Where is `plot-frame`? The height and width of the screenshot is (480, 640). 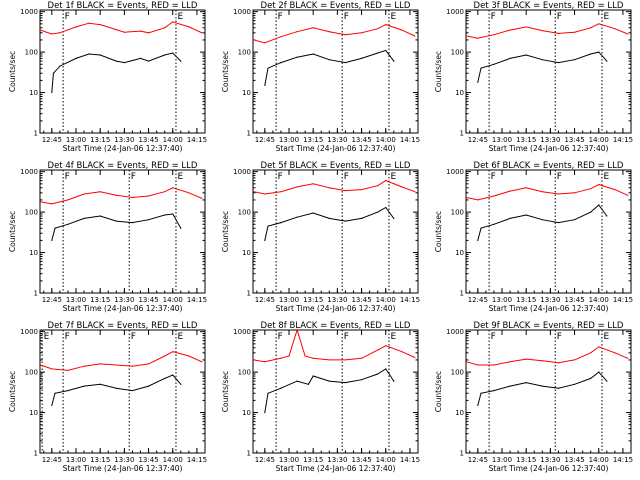
plot-frame is located at coordinates (122, 391).